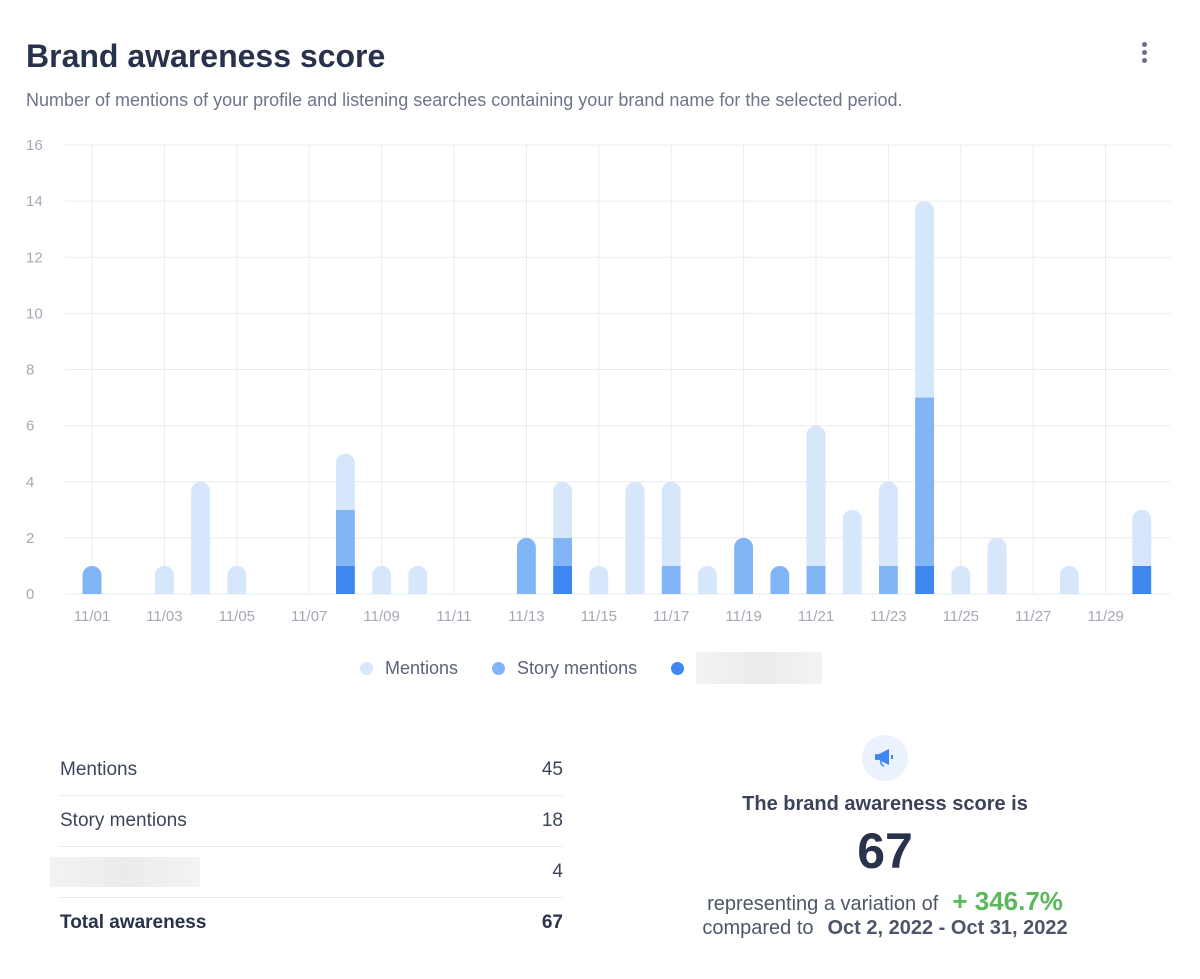 Image resolution: width=1200 pixels, height=979 pixels. What do you see at coordinates (34, 257) in the screenshot?
I see `y-tick-label: 12` at bounding box center [34, 257].